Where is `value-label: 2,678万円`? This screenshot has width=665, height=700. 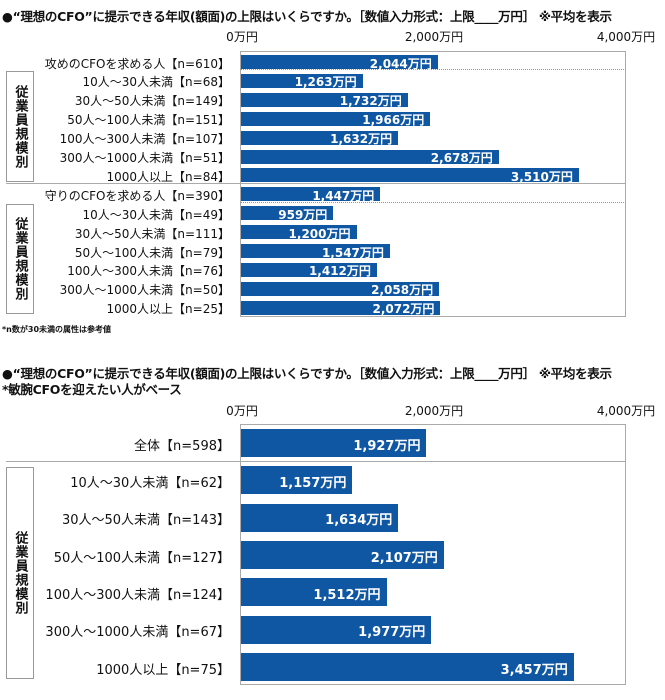 value-label: 2,678万円 is located at coordinates (461, 158).